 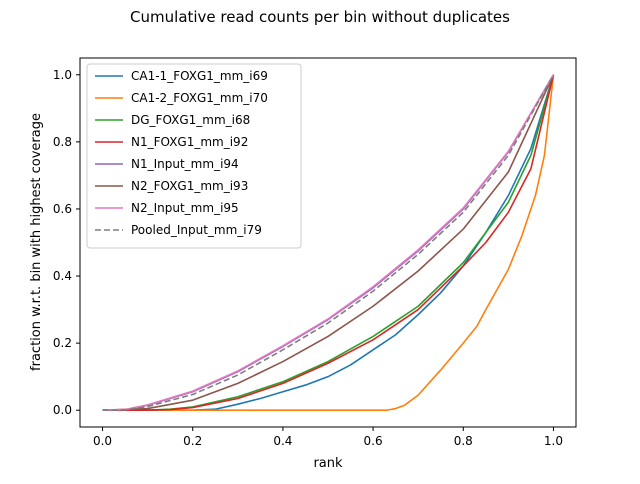 What do you see at coordinates (199, 98) in the screenshot?
I see `legend-label: CA1-2_FOXG1_mm_i70` at bounding box center [199, 98].